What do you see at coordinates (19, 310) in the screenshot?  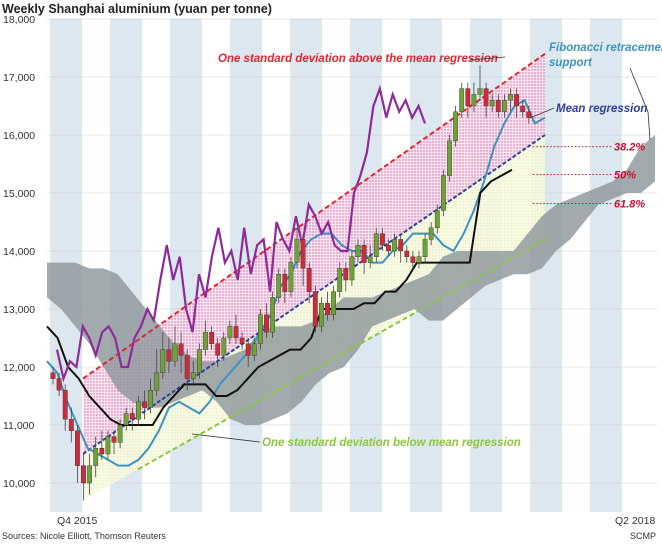 I see `y-tick-label: 13,000` at bounding box center [19, 310].